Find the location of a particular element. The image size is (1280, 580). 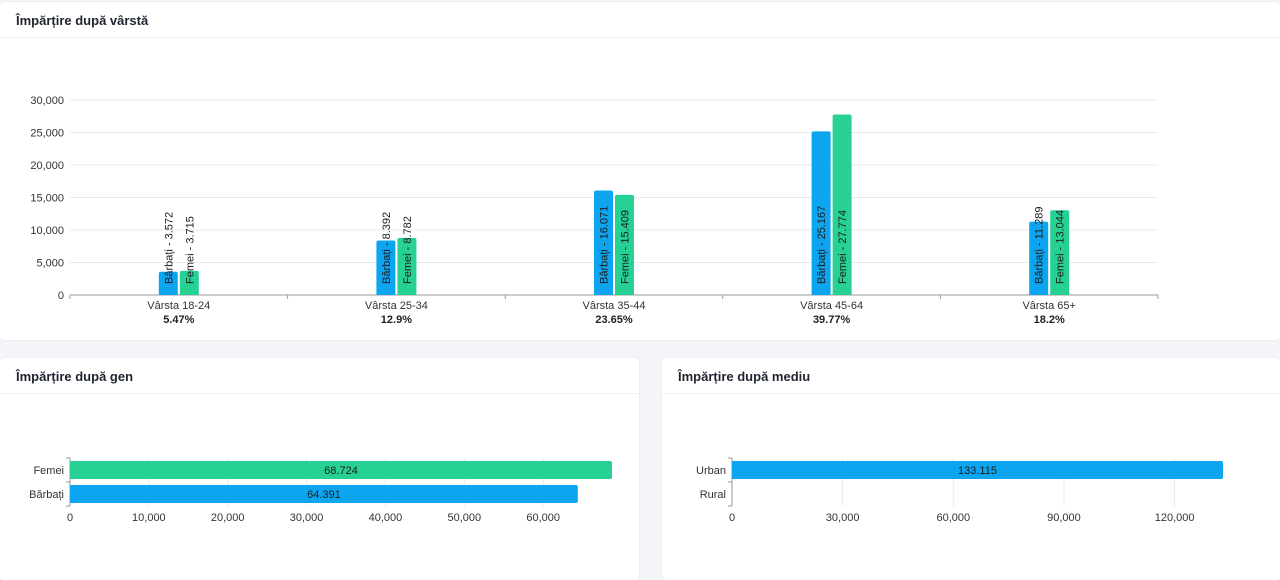

x-category-label: Vârsta 45-64 is located at coordinates (831, 306).